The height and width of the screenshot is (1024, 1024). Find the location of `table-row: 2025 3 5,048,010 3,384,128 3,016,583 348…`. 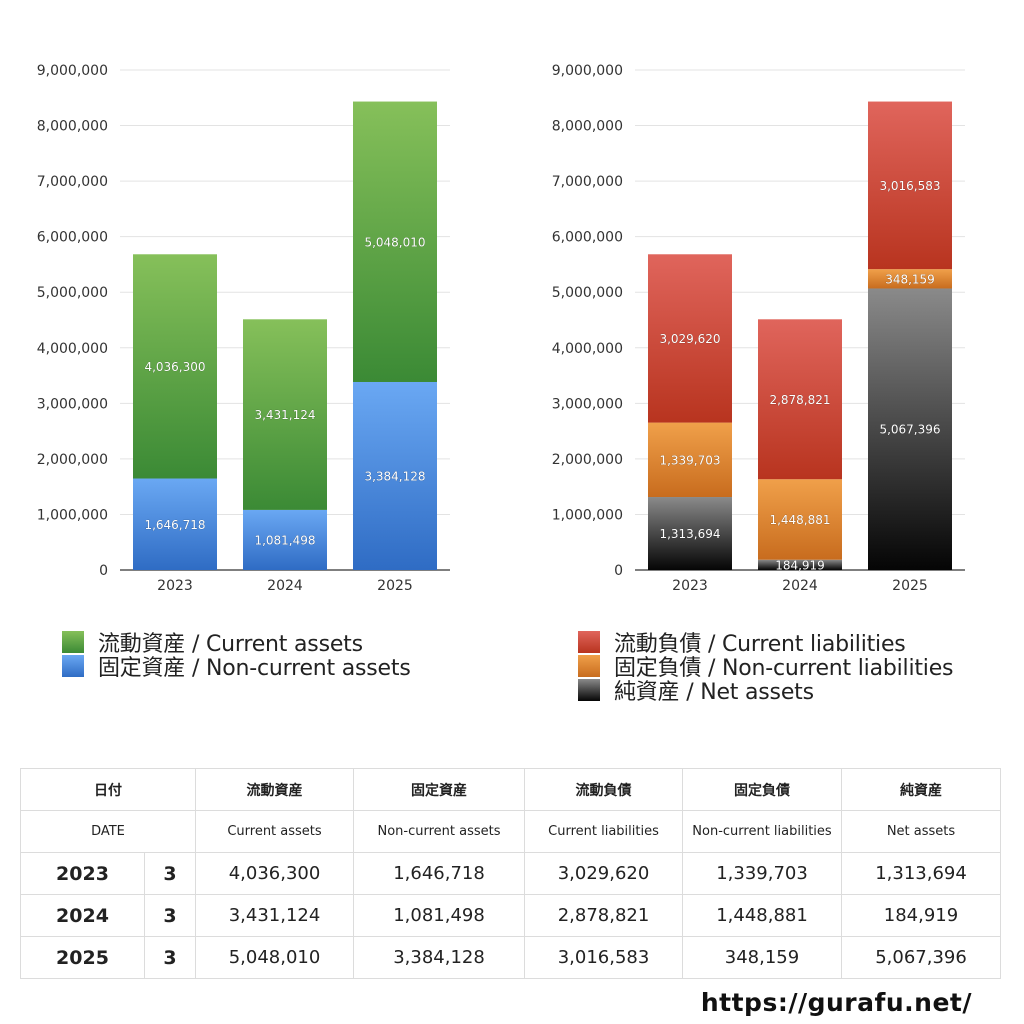

table-row: 2025 3 5,048,010 3,384,128 3,016,583 348… is located at coordinates (510, 957).